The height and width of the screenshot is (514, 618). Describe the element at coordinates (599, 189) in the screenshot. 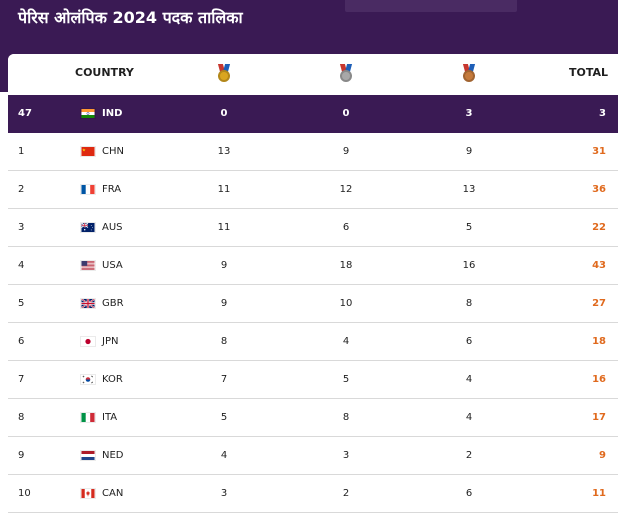

I see `total-count-cell: 36` at that location.